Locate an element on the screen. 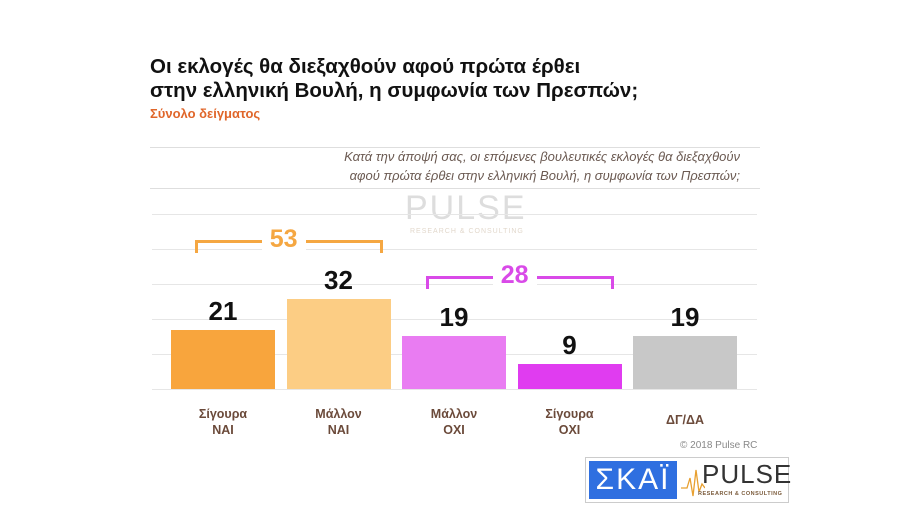 The height and width of the screenshot is (532, 900). chart-subtitle: Σύνολο δείγματος is located at coordinates (205, 113).